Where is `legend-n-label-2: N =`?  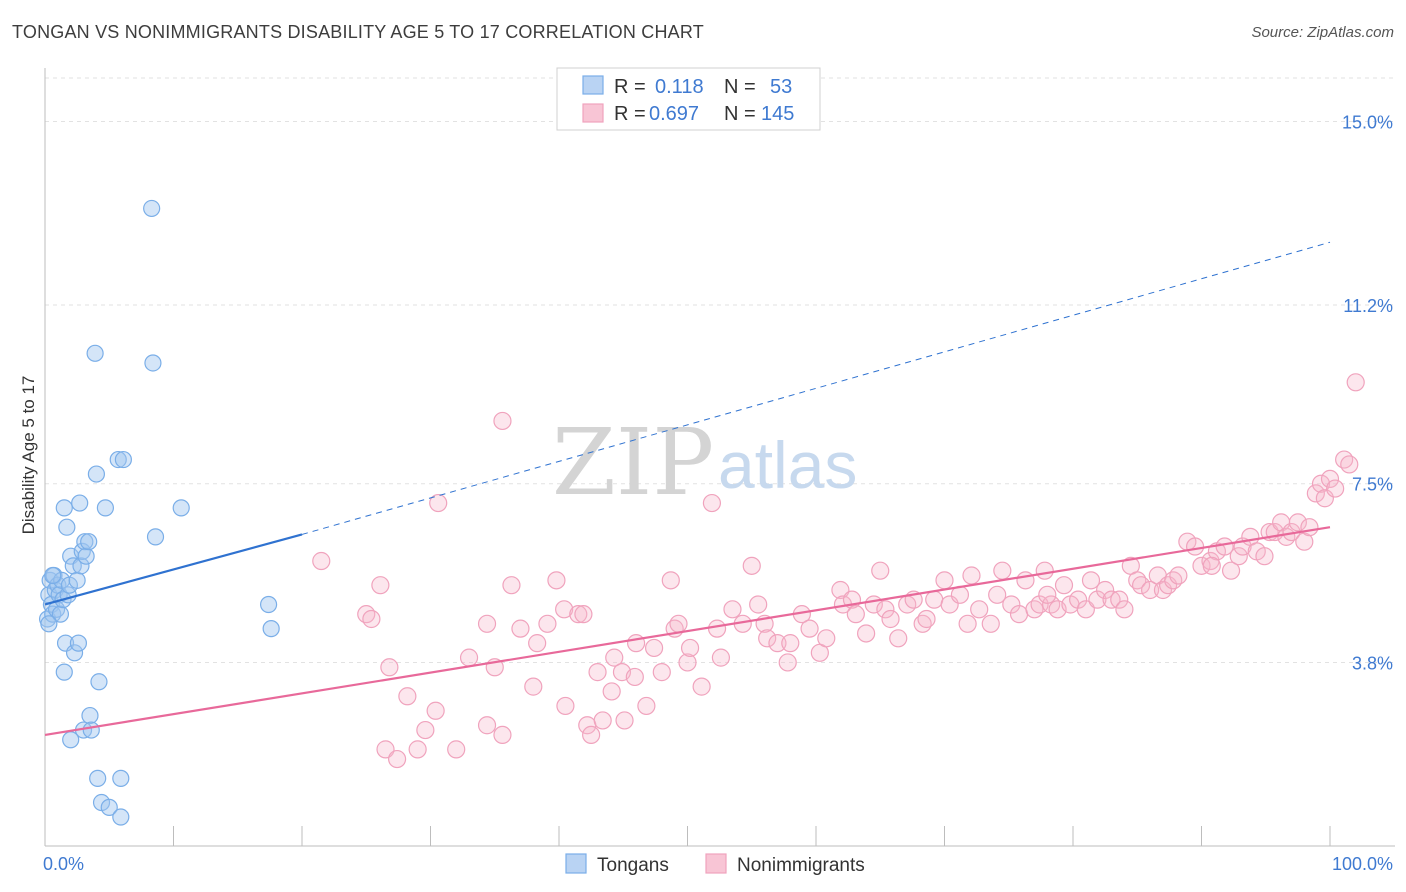 legend-n-label-2: N = is located at coordinates (740, 114).